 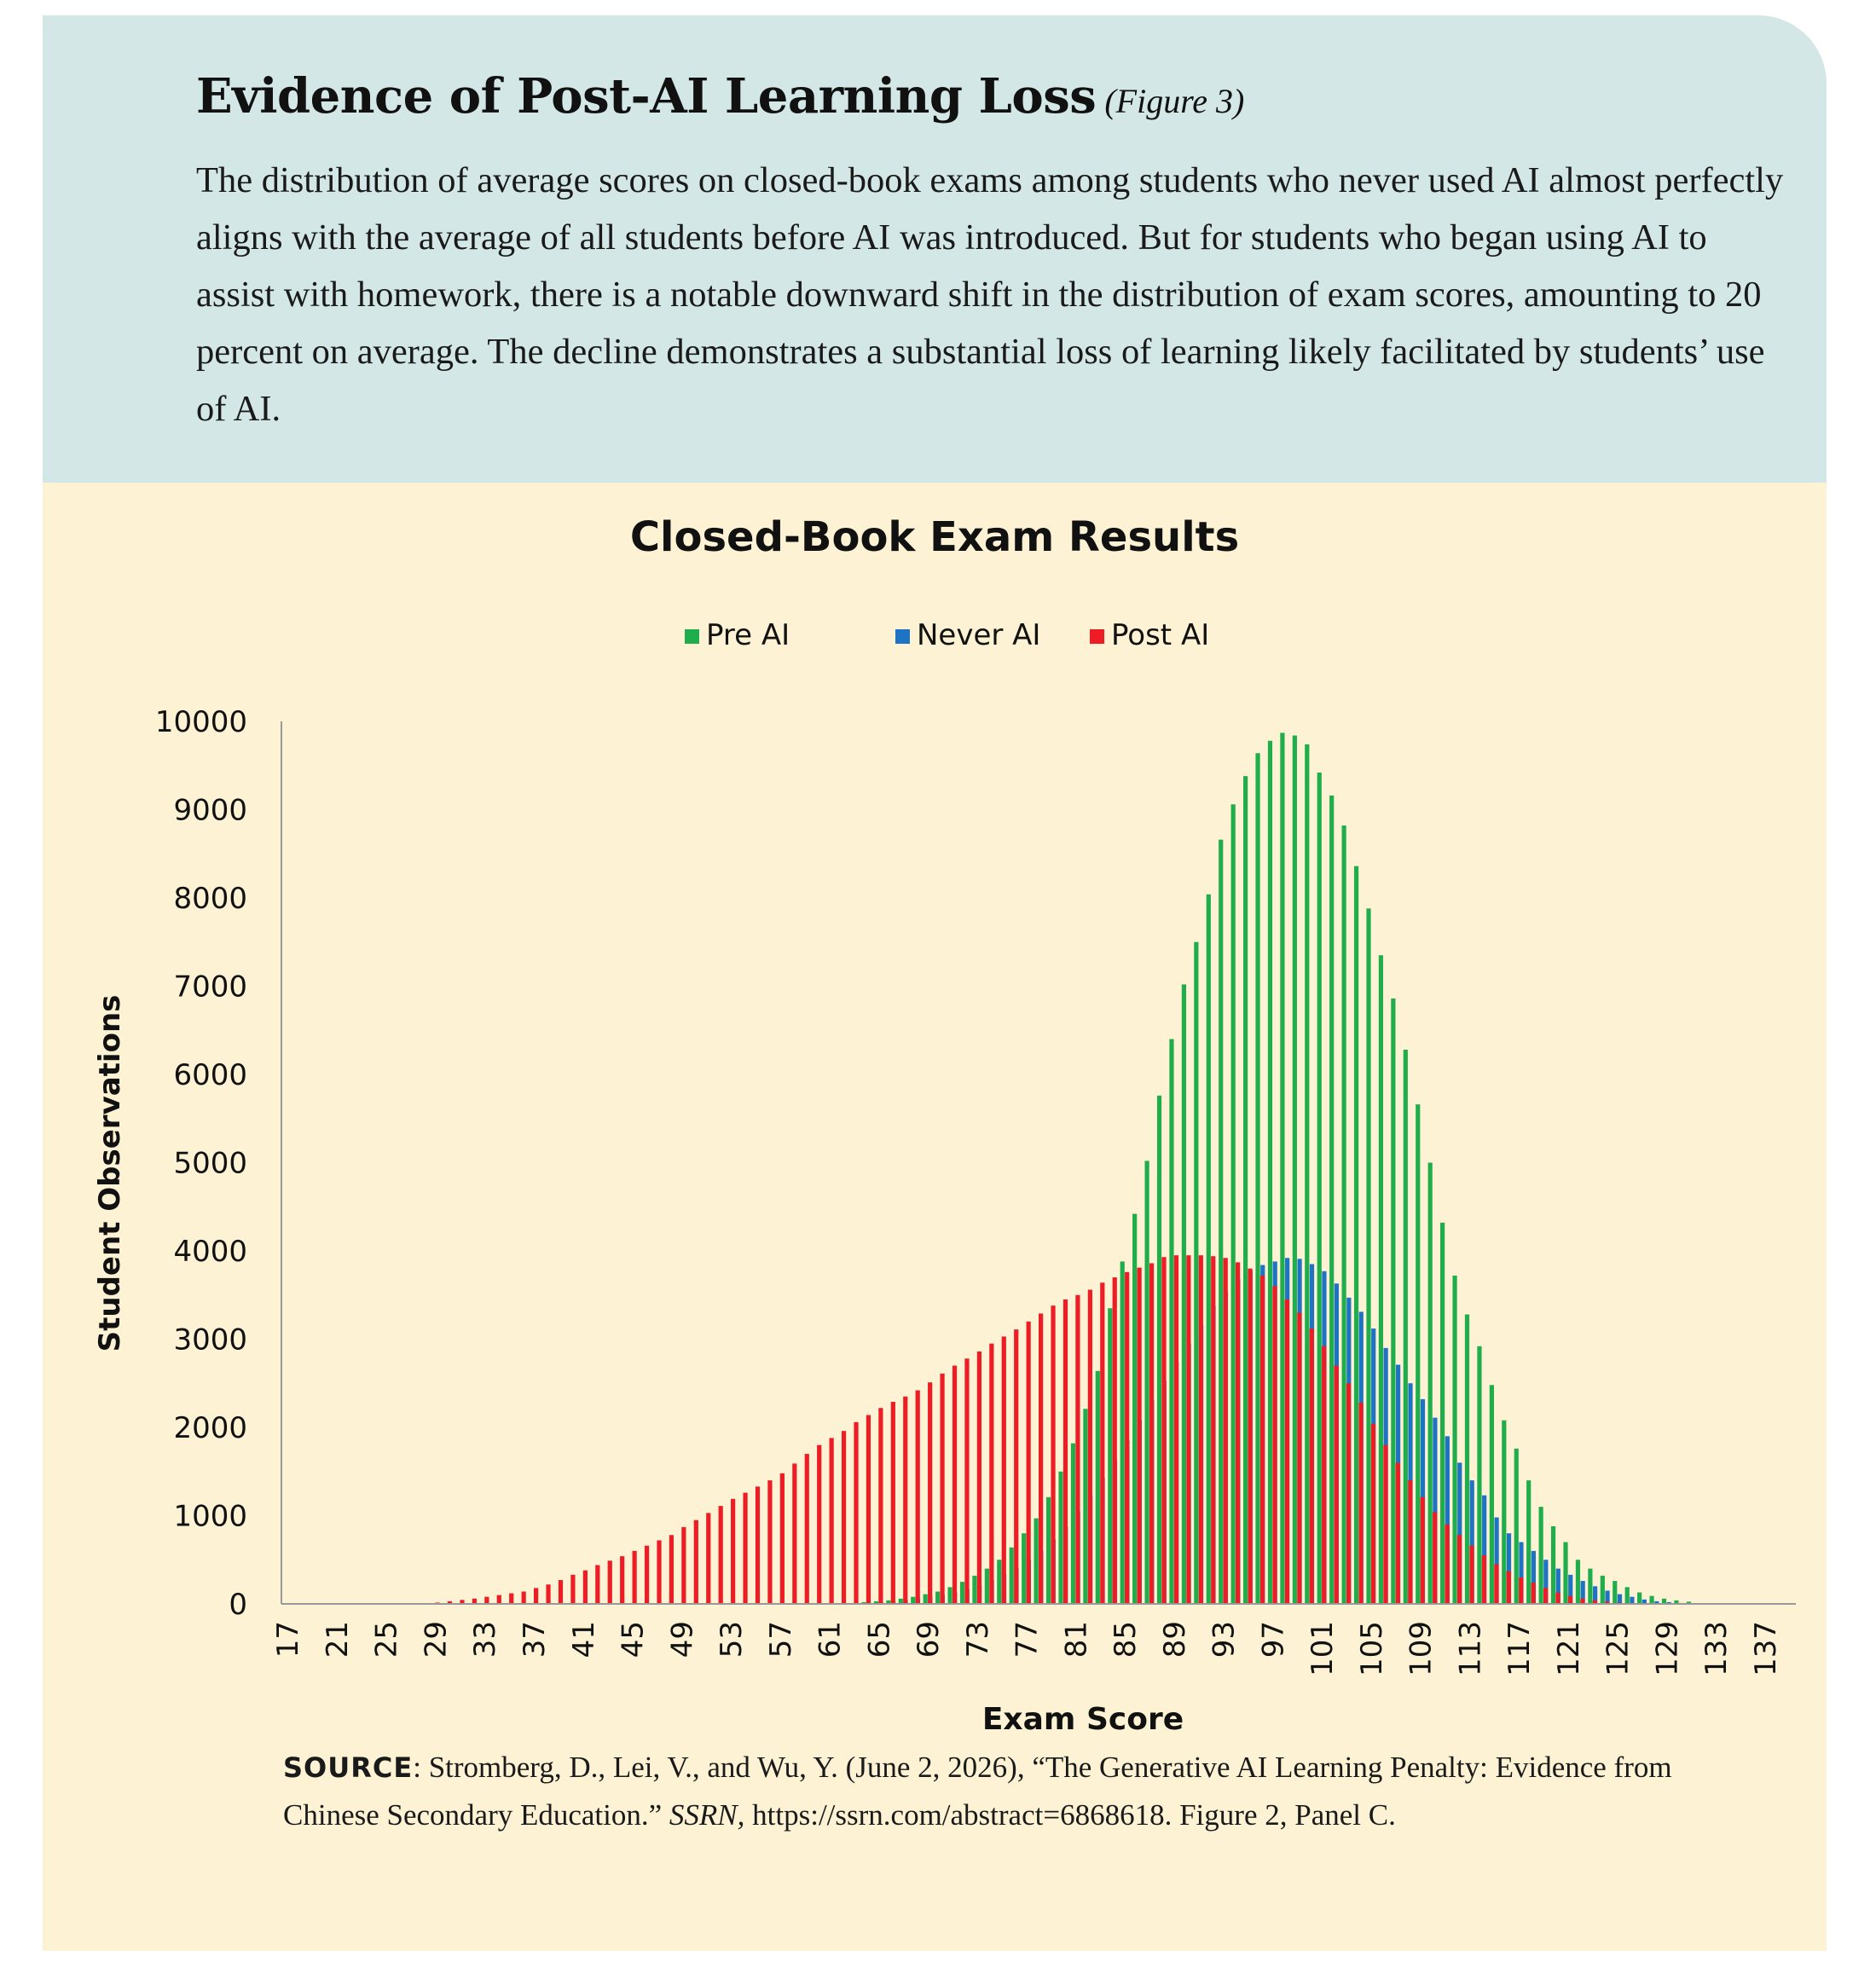 What do you see at coordinates (634, 1640) in the screenshot?
I see `x-tick-label: 45` at bounding box center [634, 1640].